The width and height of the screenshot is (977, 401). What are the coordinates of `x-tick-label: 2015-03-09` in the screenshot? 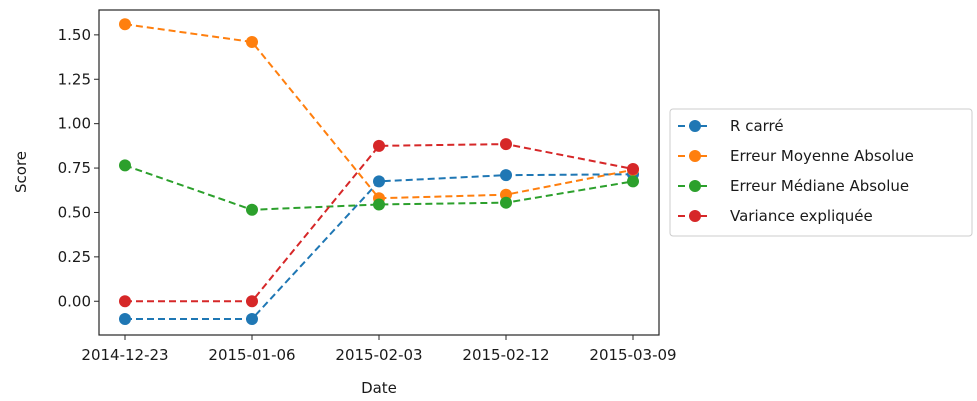 It's located at (632, 355).